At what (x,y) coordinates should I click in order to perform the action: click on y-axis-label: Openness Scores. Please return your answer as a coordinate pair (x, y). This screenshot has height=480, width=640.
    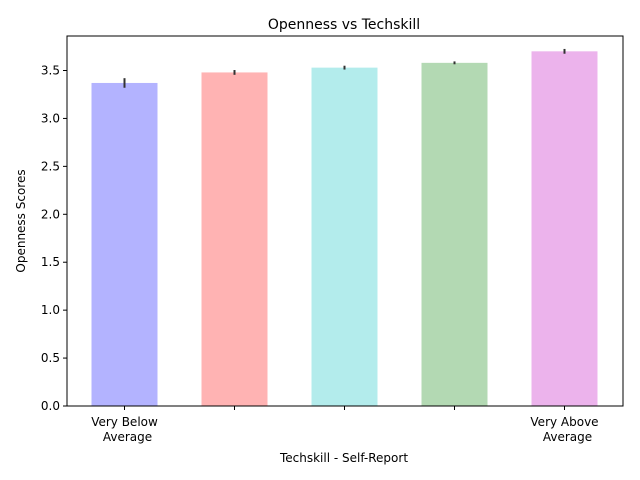
    Looking at the image, I should click on (21, 220).